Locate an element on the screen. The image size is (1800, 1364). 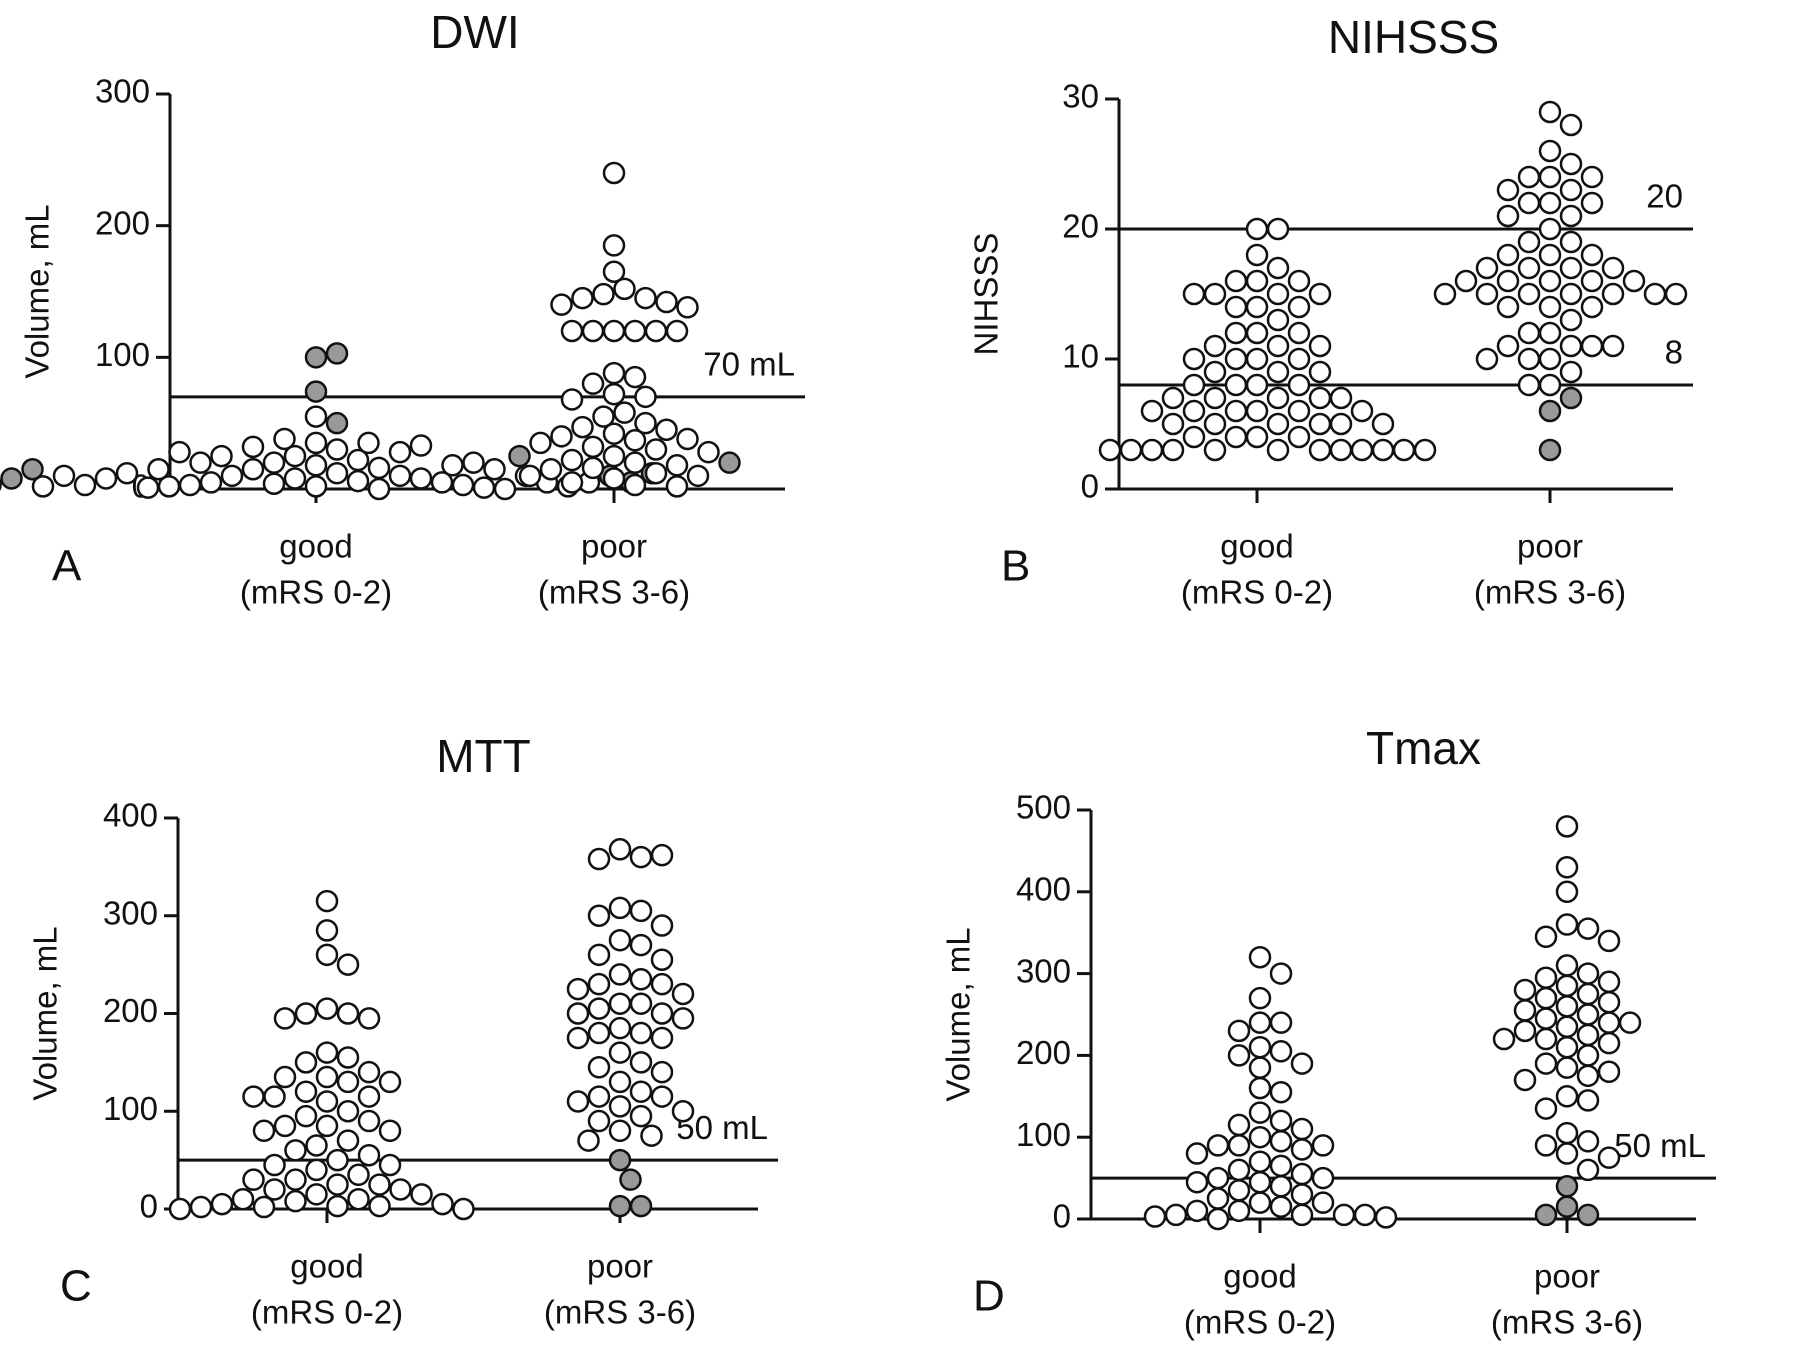
chart-title: MTT is located at coordinates (483, 756).